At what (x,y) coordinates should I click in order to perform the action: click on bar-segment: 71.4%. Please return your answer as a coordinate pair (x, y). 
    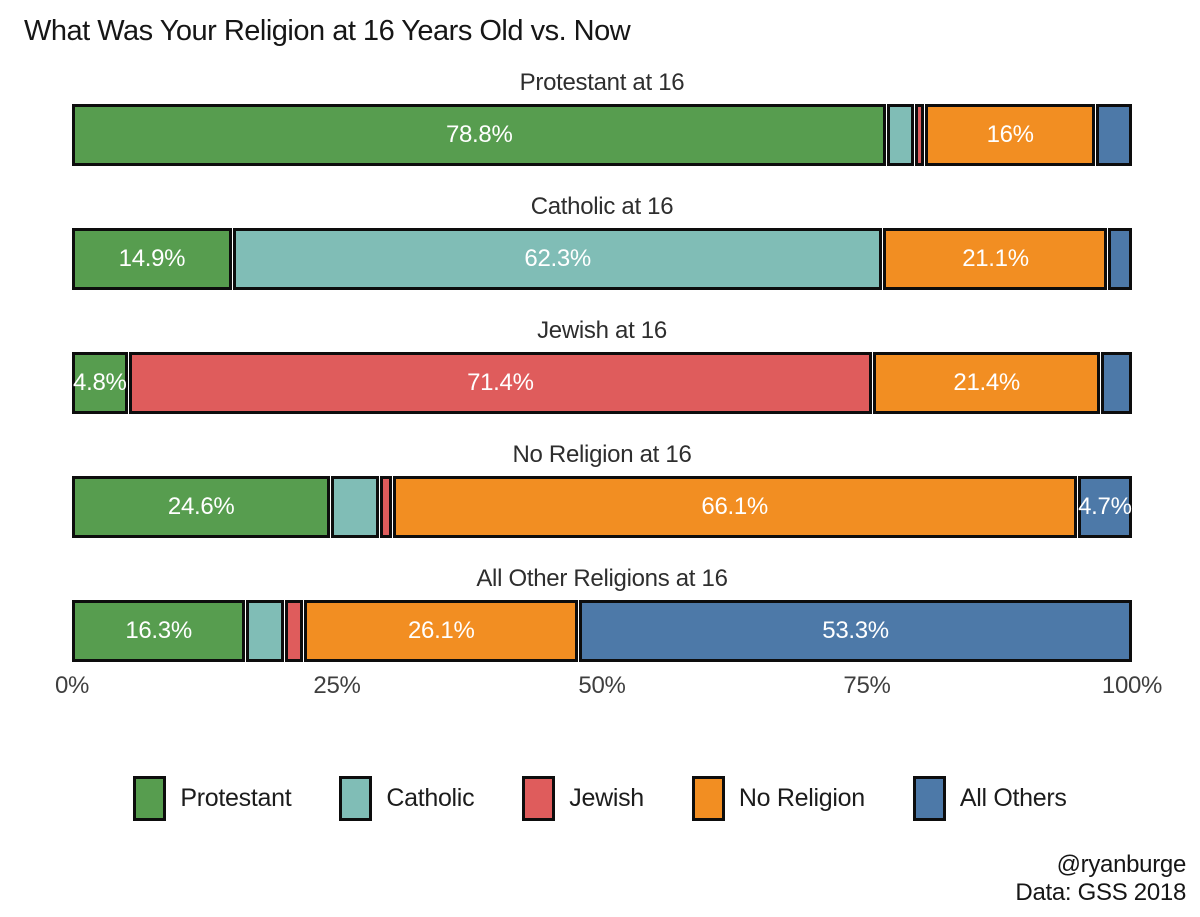
    Looking at the image, I should click on (500, 383).